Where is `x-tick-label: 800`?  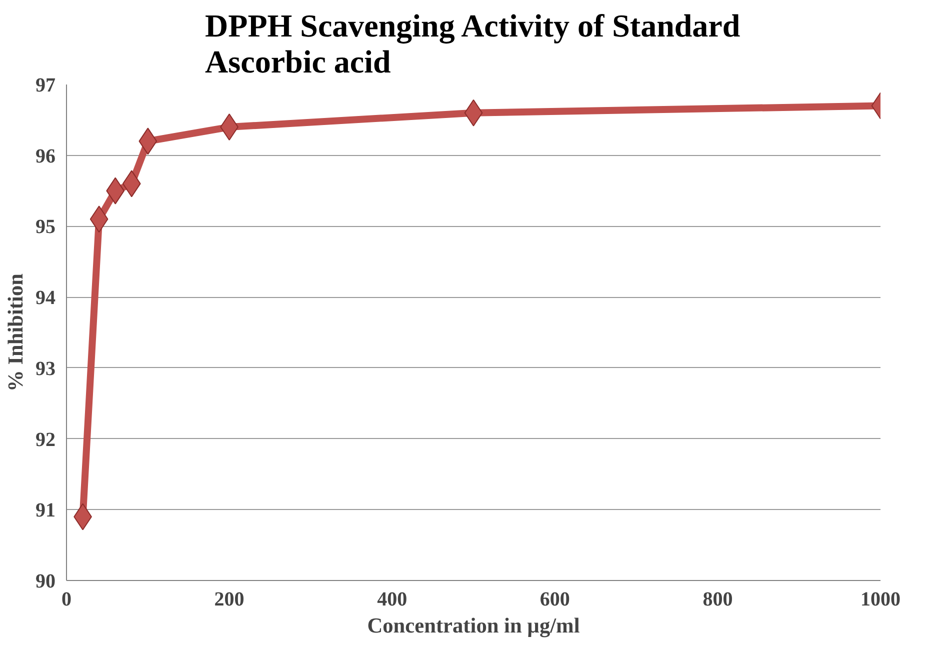 x-tick-label: 800 is located at coordinates (717, 599).